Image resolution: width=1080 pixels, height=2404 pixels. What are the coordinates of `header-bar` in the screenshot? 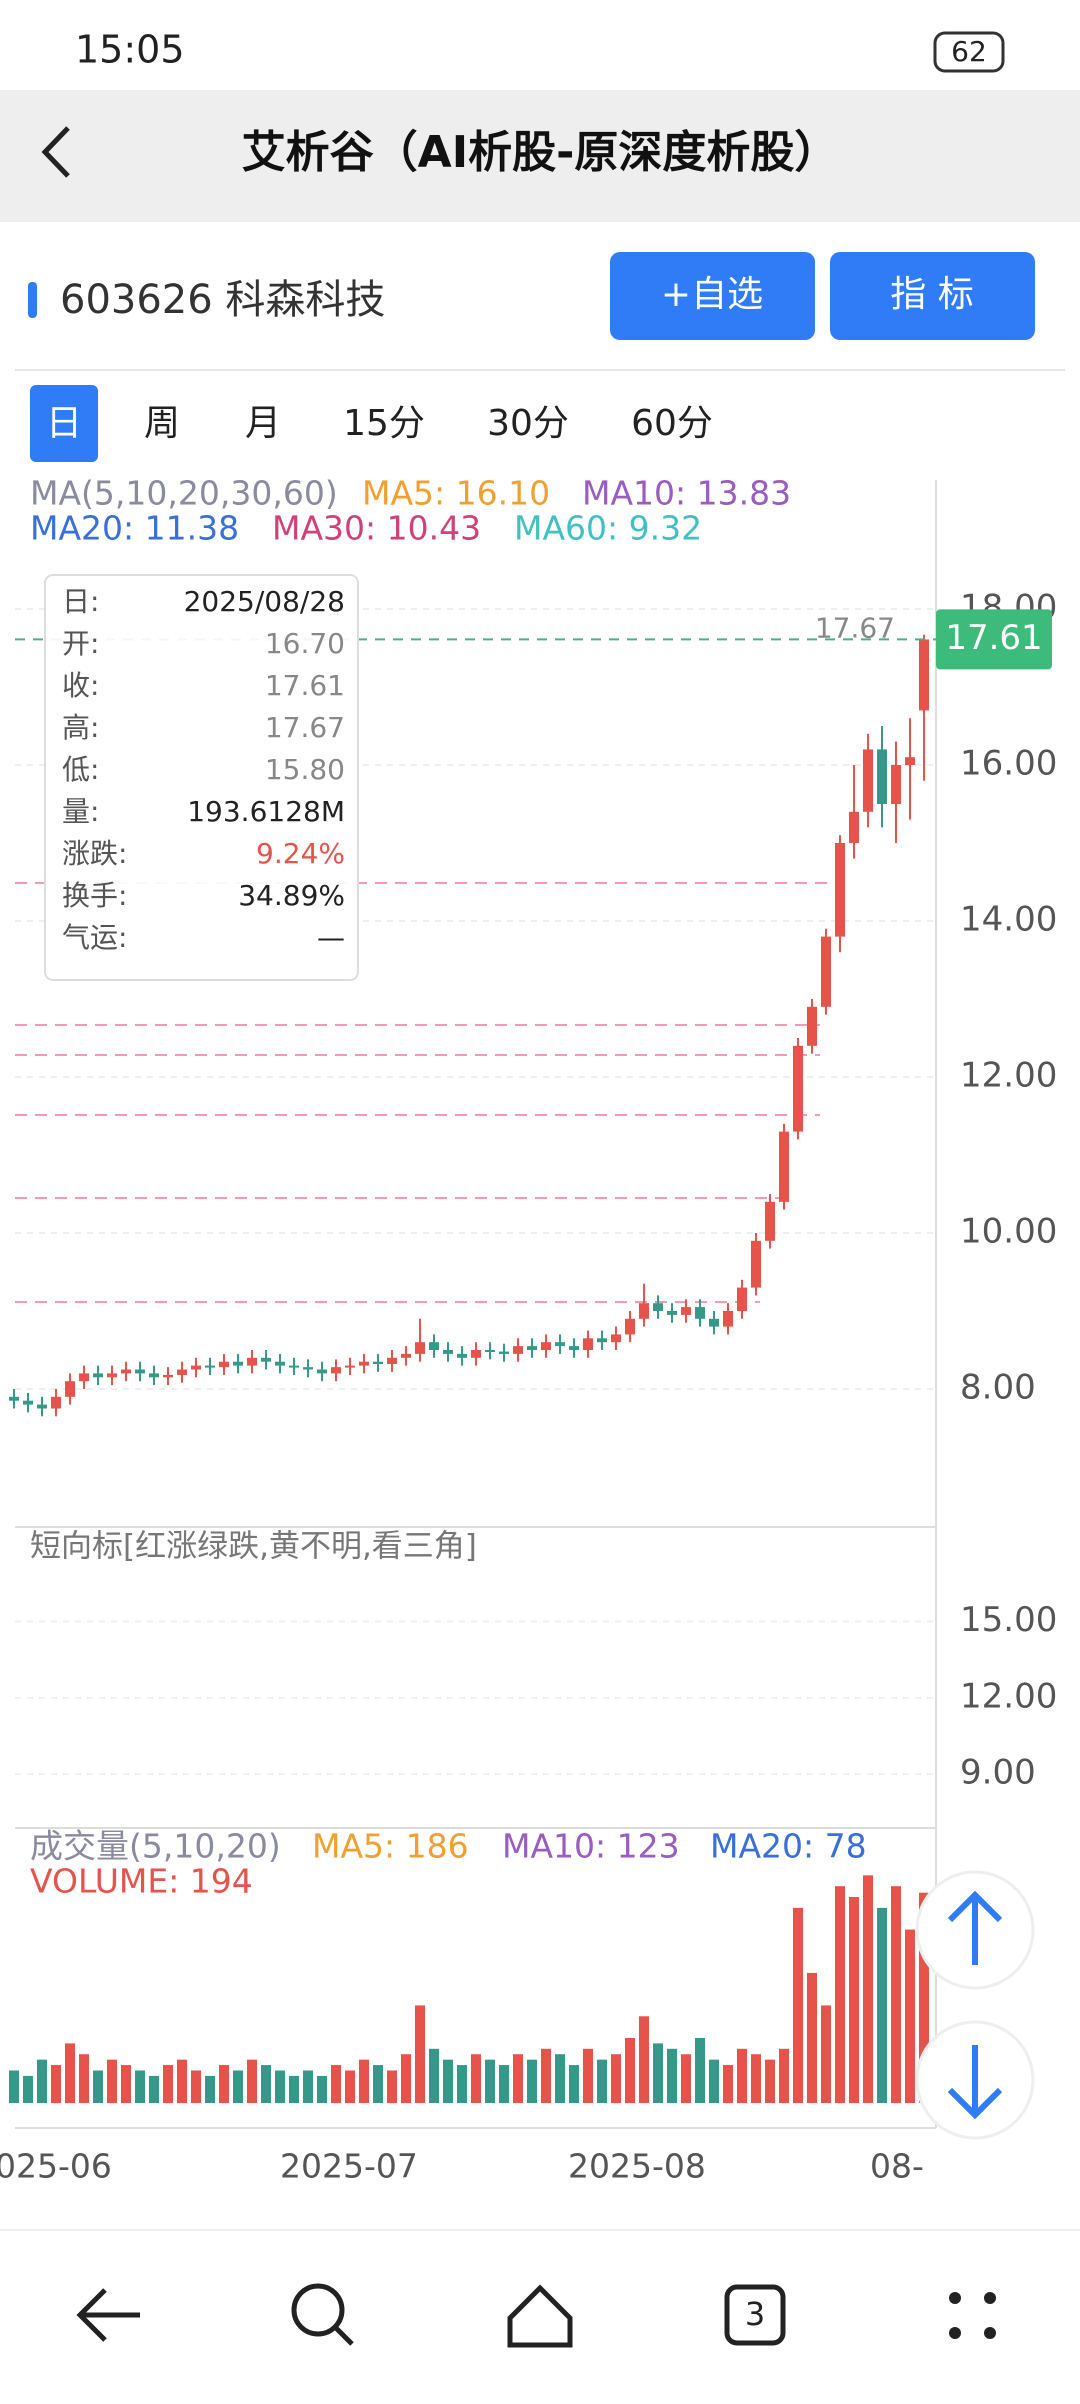 It's located at (540, 156).